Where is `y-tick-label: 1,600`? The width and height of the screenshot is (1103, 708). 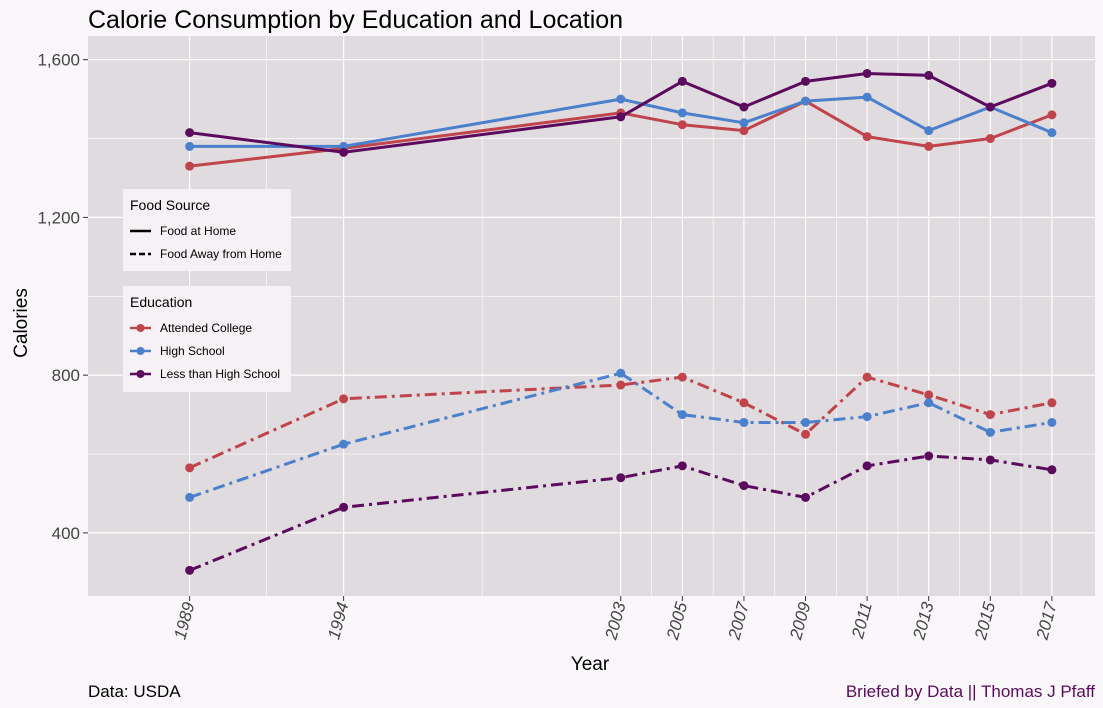 y-tick-label: 1,600 is located at coordinates (58, 60).